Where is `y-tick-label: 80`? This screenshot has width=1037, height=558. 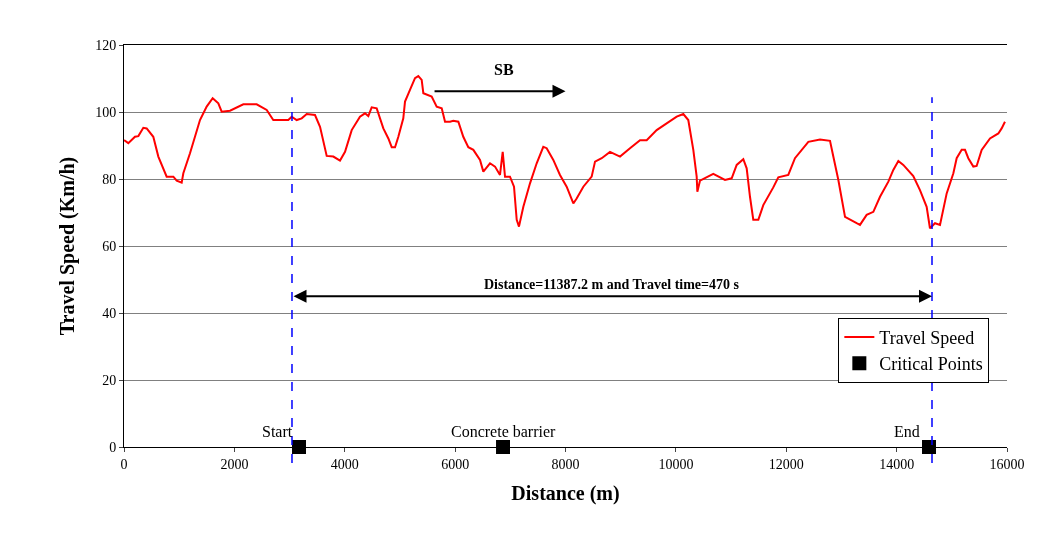 y-tick-label: 80 is located at coordinates (109, 179).